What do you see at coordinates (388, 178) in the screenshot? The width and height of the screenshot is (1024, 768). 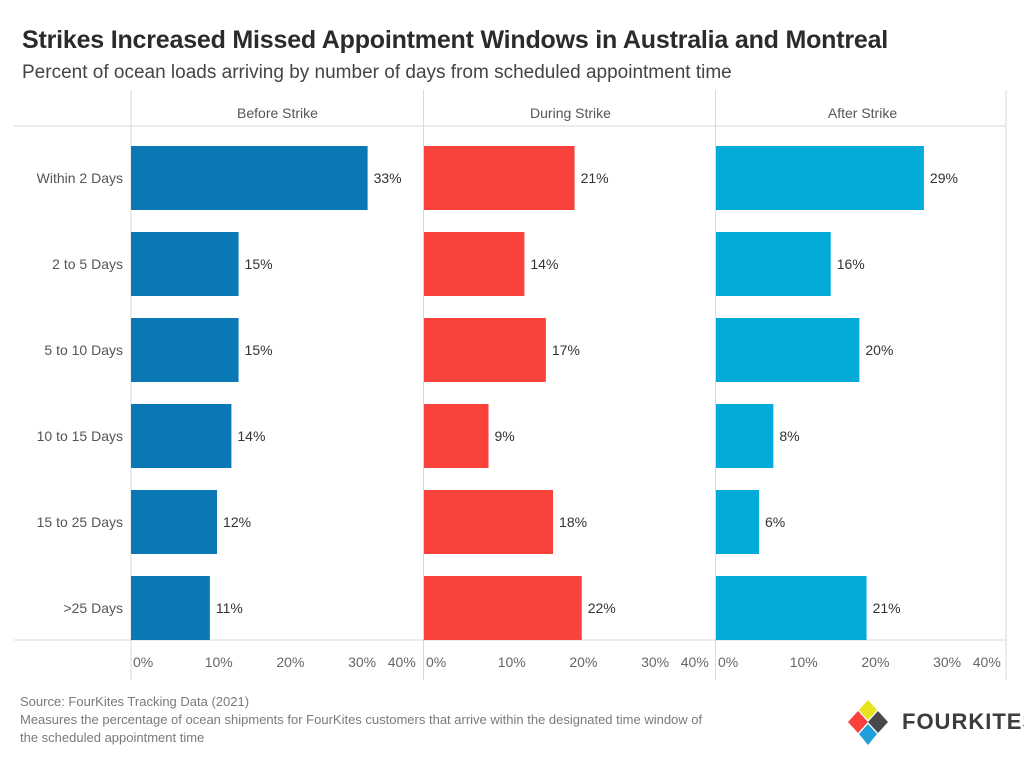 I see `data-label: 33%` at bounding box center [388, 178].